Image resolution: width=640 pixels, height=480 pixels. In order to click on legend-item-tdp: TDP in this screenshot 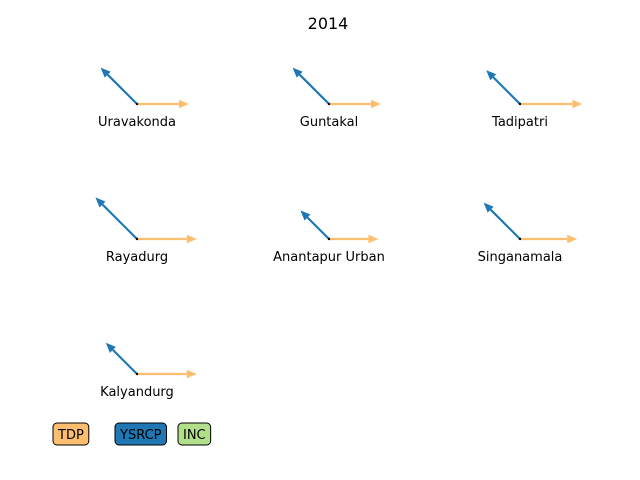, I will do `click(71, 434)`.